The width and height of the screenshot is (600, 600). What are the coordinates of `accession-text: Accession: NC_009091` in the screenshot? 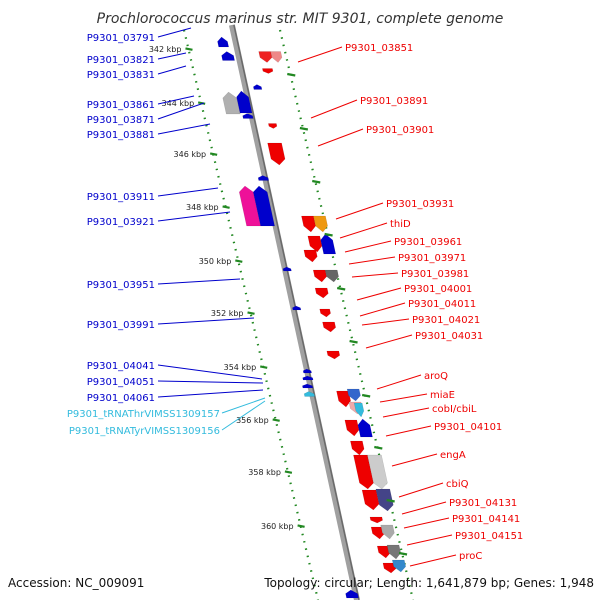 It's located at (76, 583).